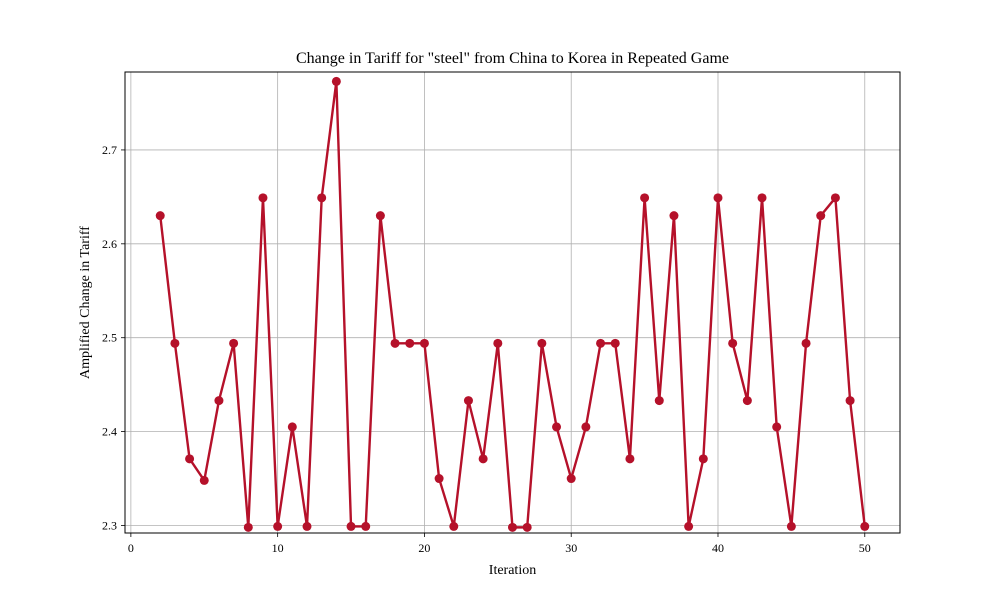 The height and width of the screenshot is (605, 1000). Describe the element at coordinates (571, 548) in the screenshot. I see `x-tick-label: 30` at that location.